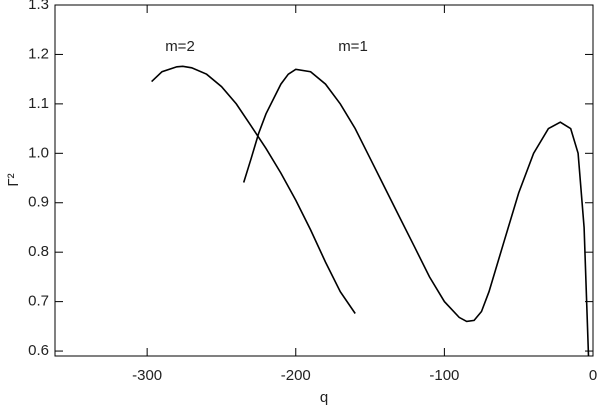 The height and width of the screenshot is (412, 600). Describe the element at coordinates (38, 251) in the screenshot. I see `y-tick-label: 0.8` at that location.